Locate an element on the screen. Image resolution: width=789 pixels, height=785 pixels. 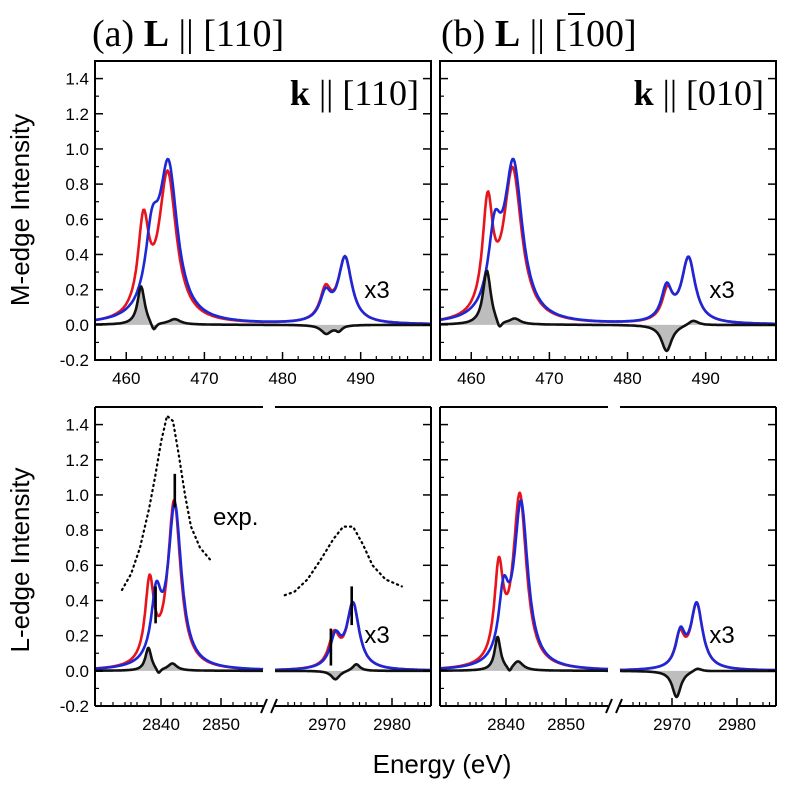
y-tick-label-a-top-2: 0.2 is located at coordinates (77, 290).